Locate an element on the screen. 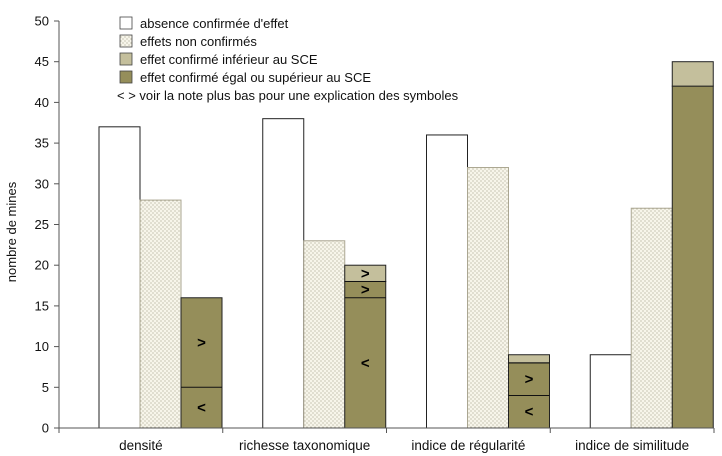  segment-symbol-2-0: < is located at coordinates (529, 412).